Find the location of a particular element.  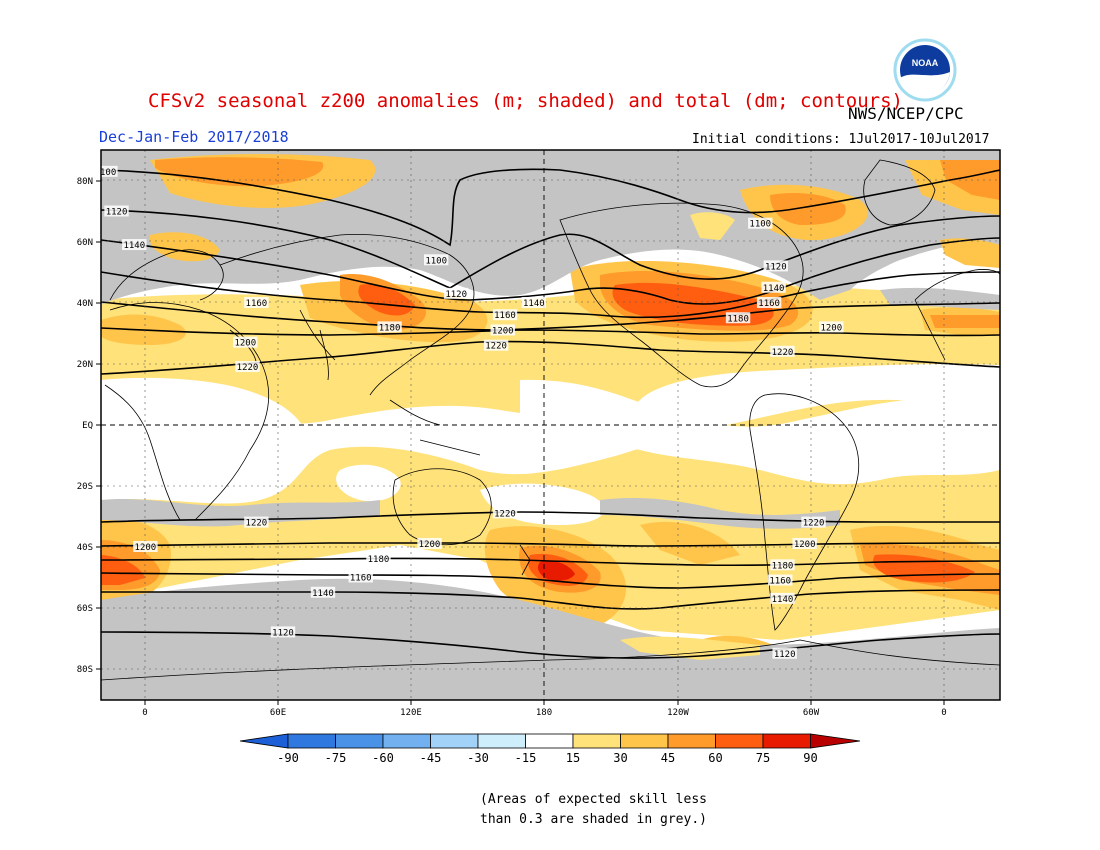

lon-tick-label: 180 is located at coordinates (544, 713).